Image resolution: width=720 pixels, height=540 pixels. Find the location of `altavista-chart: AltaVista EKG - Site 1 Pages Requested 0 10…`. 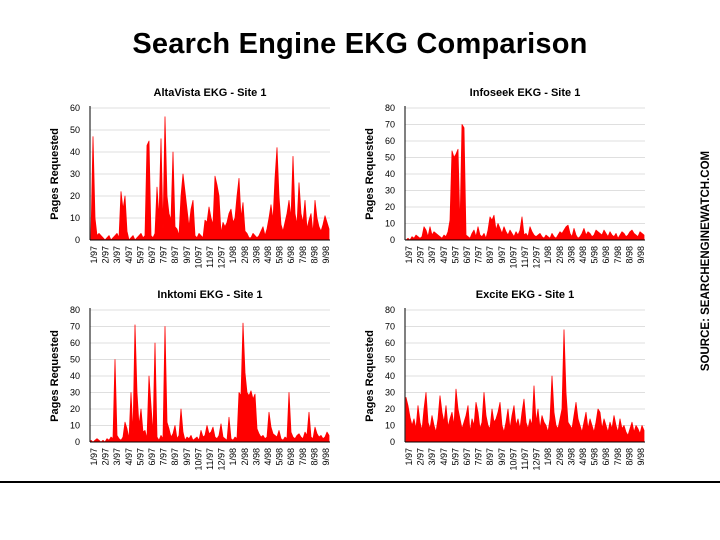

altavista-chart: AltaVista EKG - Site 1 Pages Requested 0 10… is located at coordinates (190, 178).